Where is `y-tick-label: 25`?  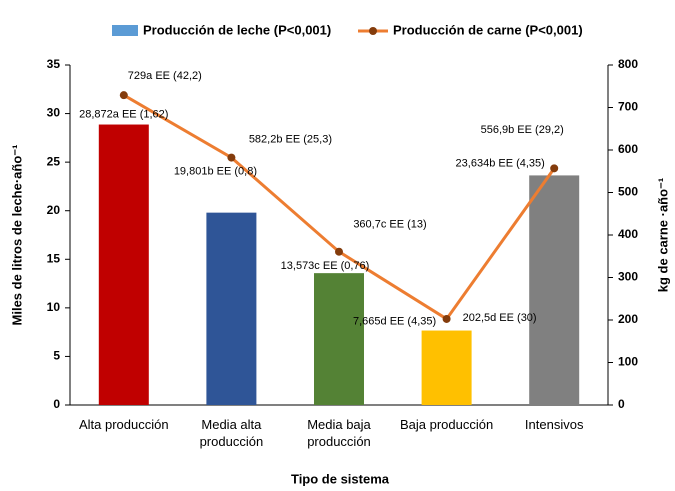
y-tick-label: 25 is located at coordinates (54, 161).